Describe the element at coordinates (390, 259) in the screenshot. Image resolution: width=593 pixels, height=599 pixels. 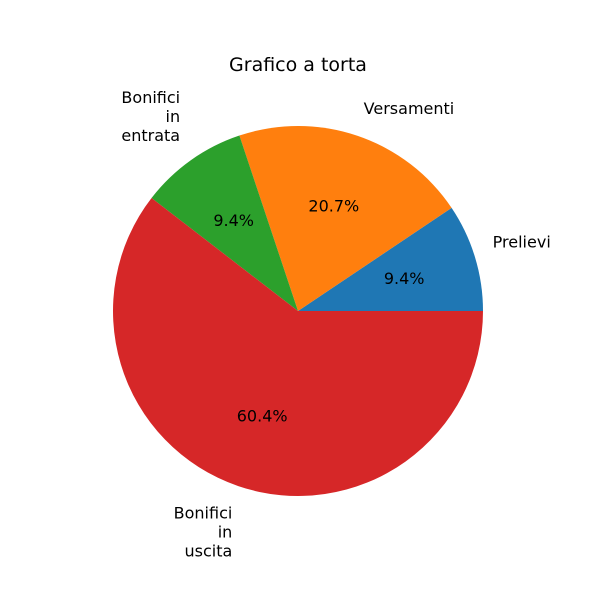
I see `pie-slice-prelievi` at that location.